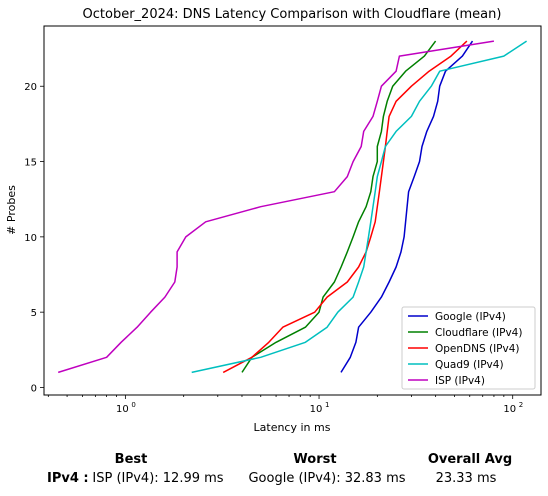  I want to click on ipv4-row-label: IPv4 :, so click(68, 478).